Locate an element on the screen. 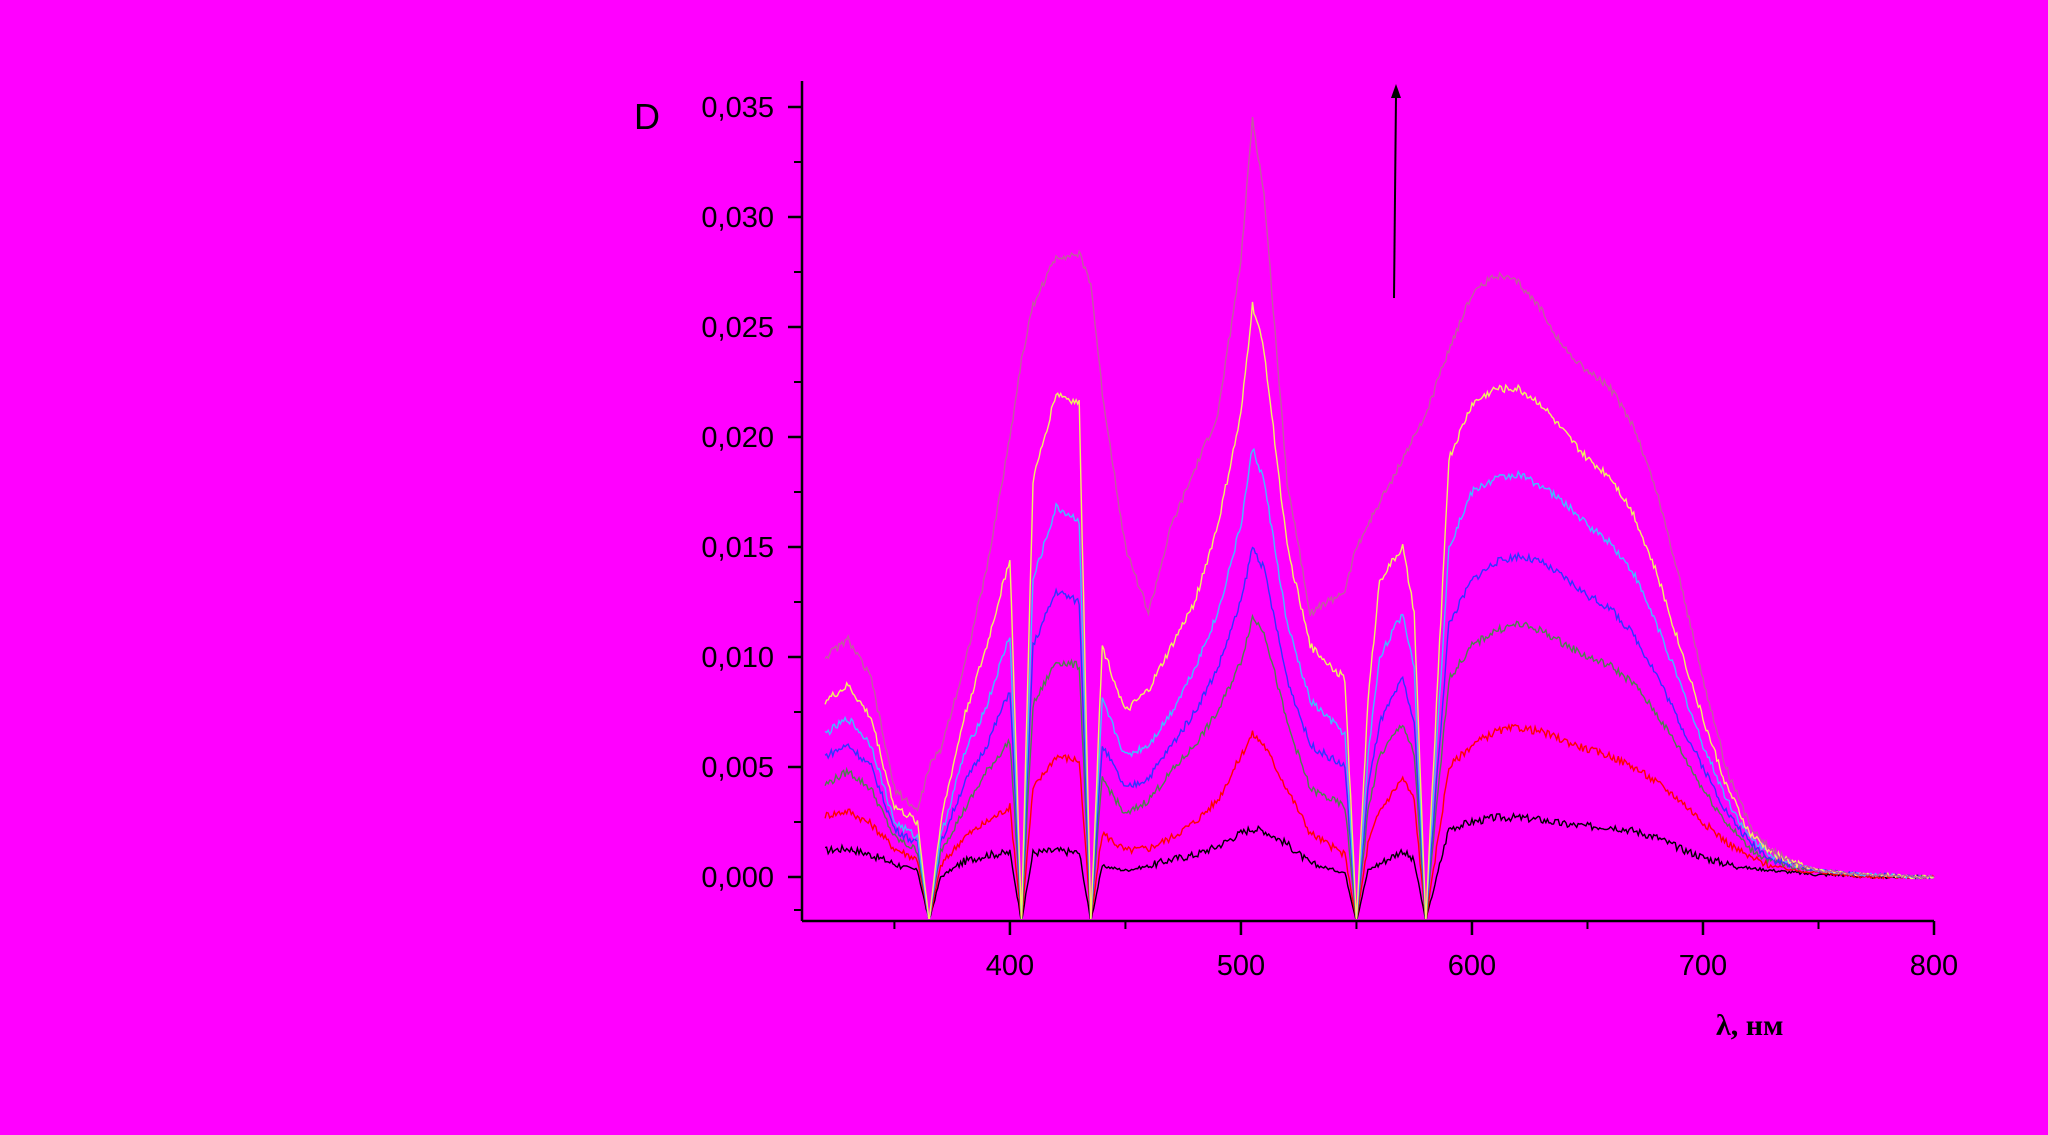 This screenshot has height=1135, width=2048. y-tick-label: 0,020 is located at coordinates (737, 438).